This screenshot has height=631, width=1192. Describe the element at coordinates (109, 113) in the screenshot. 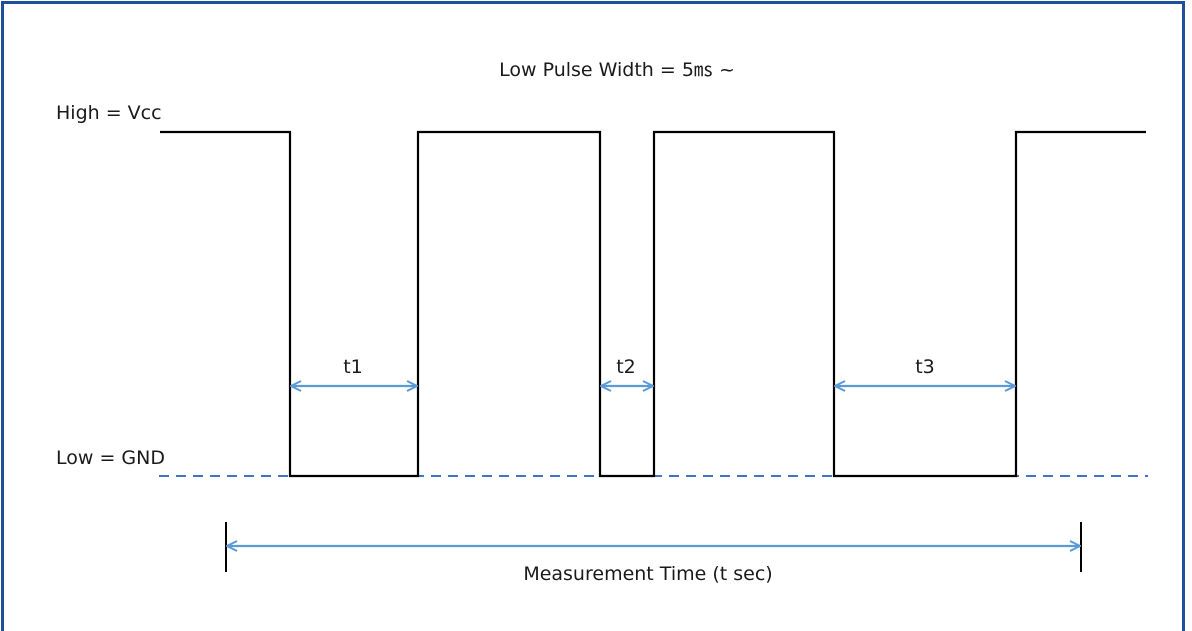

I see `high-level-label: High = Vcc` at that location.